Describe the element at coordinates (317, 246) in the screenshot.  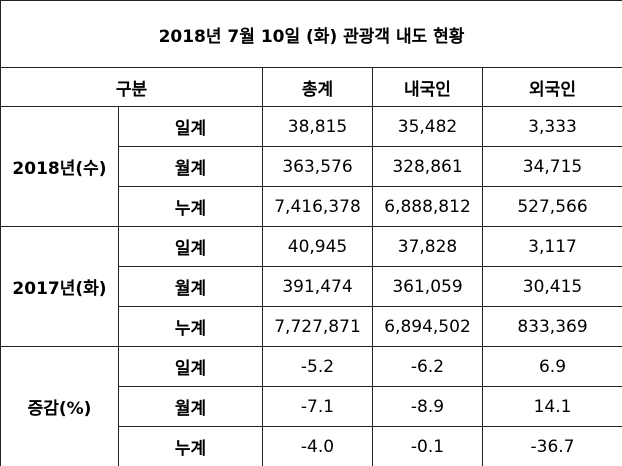
I see `value-cell: 40,945` at that location.